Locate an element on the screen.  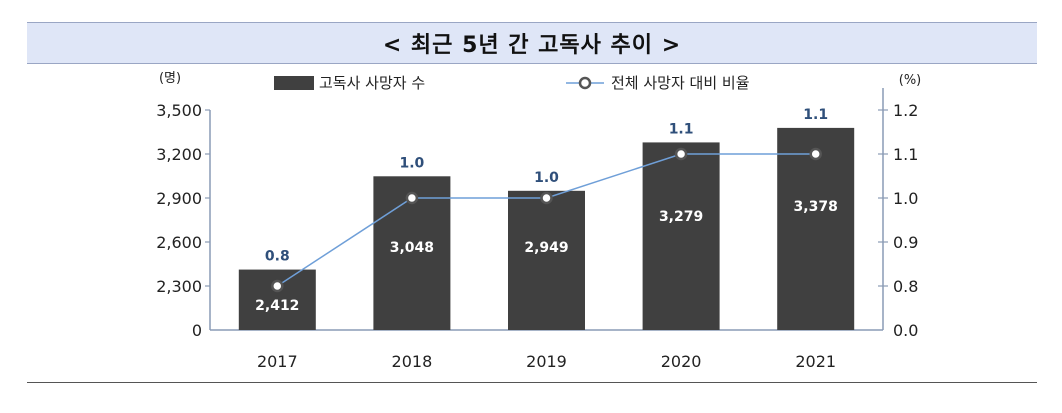
bar-value-label: 2,949 is located at coordinates (546, 248).